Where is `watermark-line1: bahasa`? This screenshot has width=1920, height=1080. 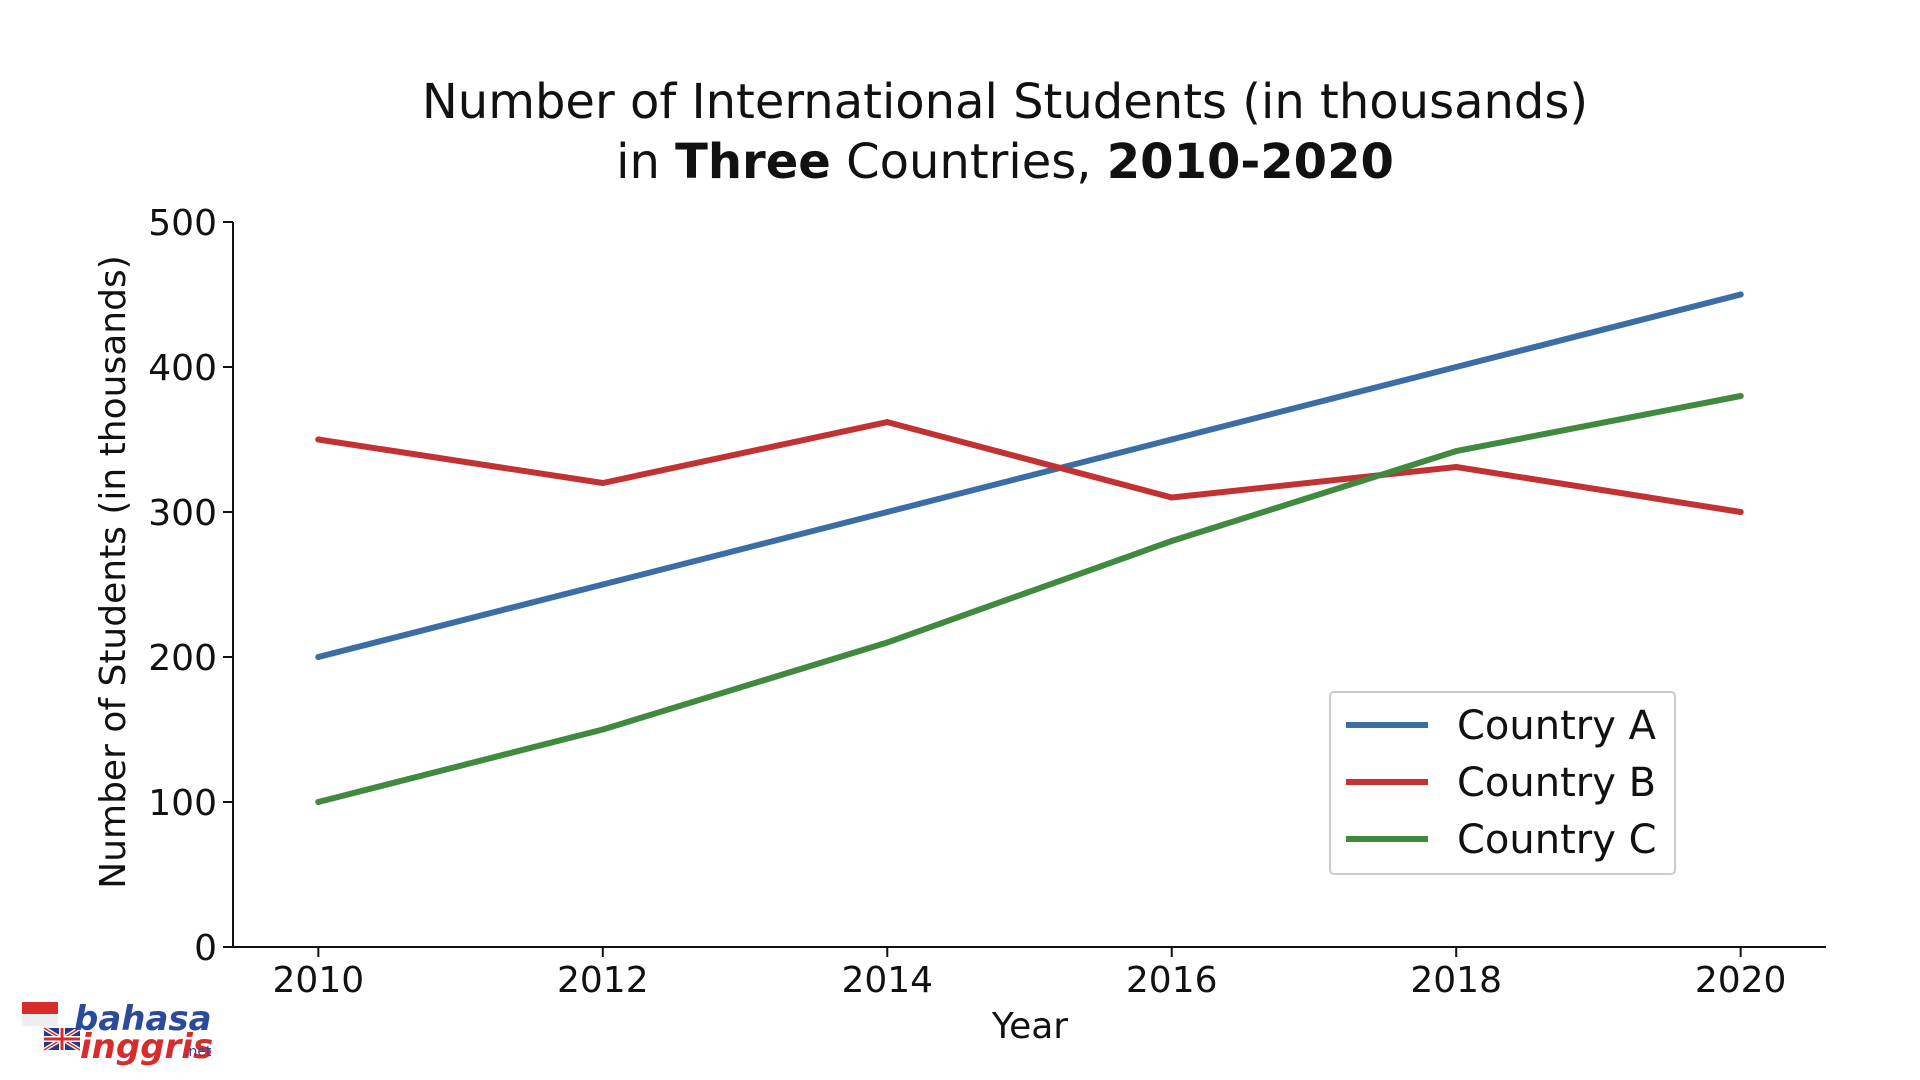
watermark-line1: bahasa is located at coordinates (143, 1019).